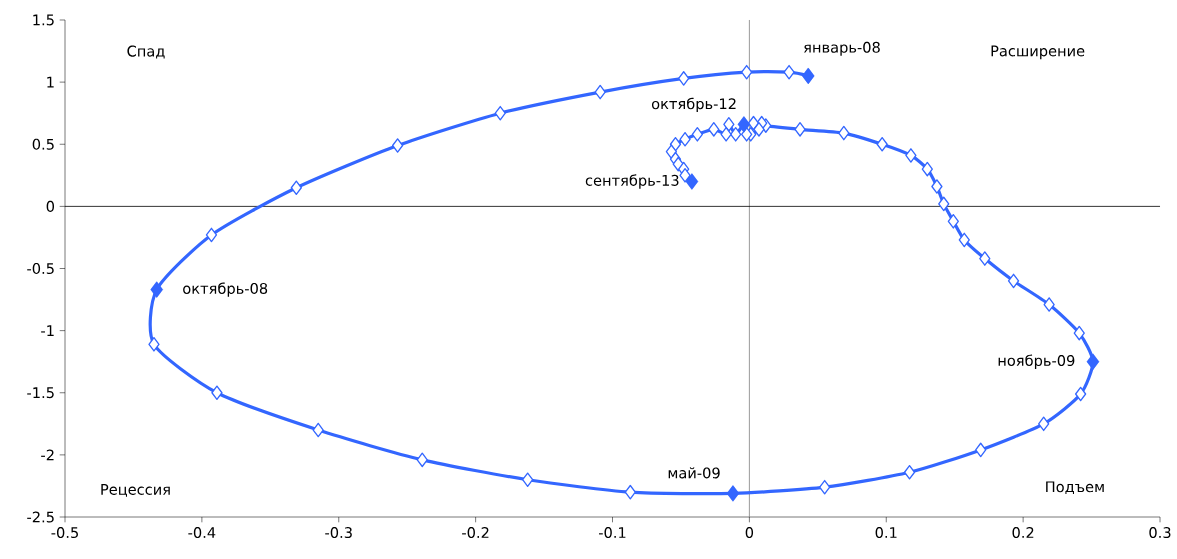 This screenshot has height=559, width=1177. Describe the element at coordinates (40, 393) in the screenshot. I see `y-tick-label: -1.5` at that location.